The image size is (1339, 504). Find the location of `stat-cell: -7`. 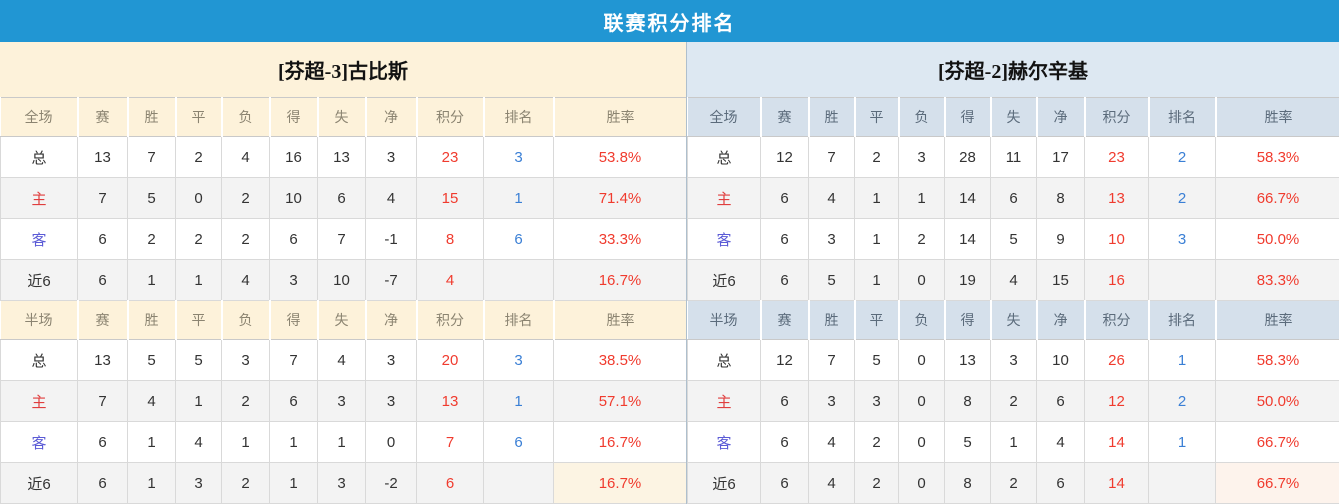

stat-cell: -7 is located at coordinates (391, 280).